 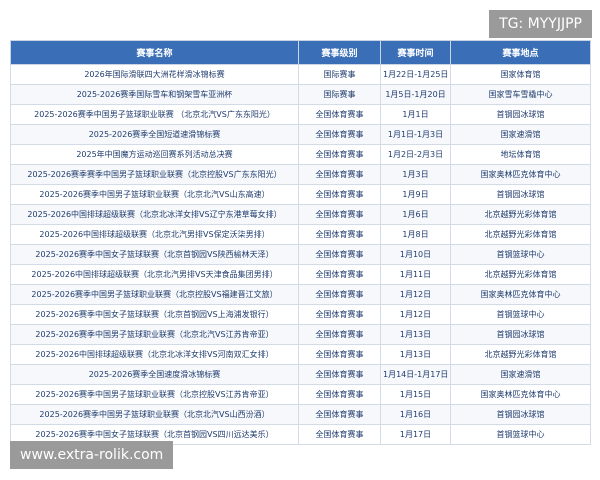 I want to click on table-cell: 1月1日-1月3日, so click(x=415, y=134).